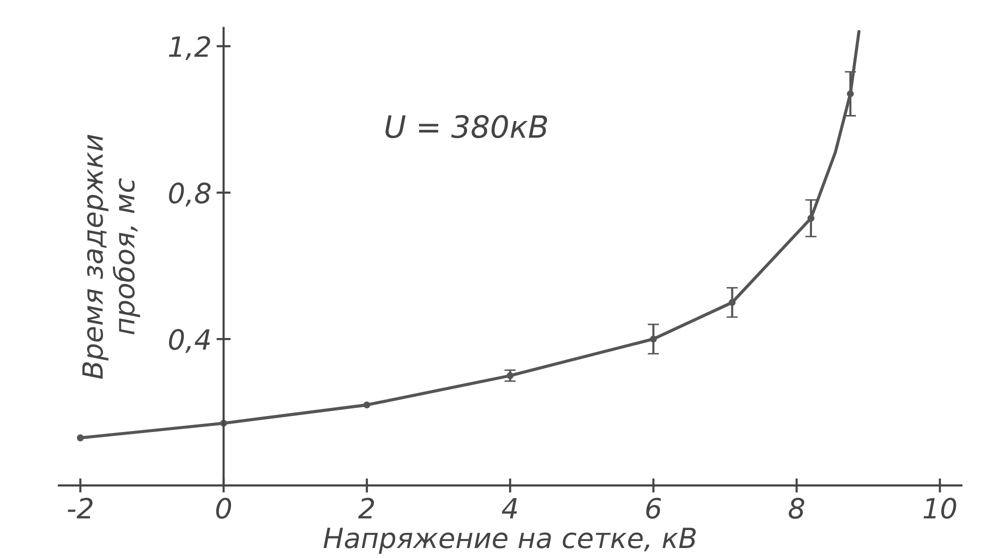 The image size is (981, 558). What do you see at coordinates (510, 541) in the screenshot?
I see `x-axis-title: Напряжение на сетке, кВ` at bounding box center [510, 541].